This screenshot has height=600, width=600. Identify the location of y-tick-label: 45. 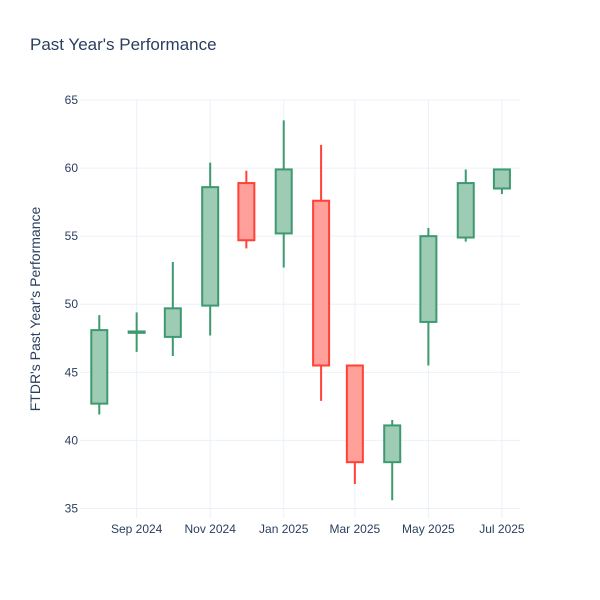
(72, 372).